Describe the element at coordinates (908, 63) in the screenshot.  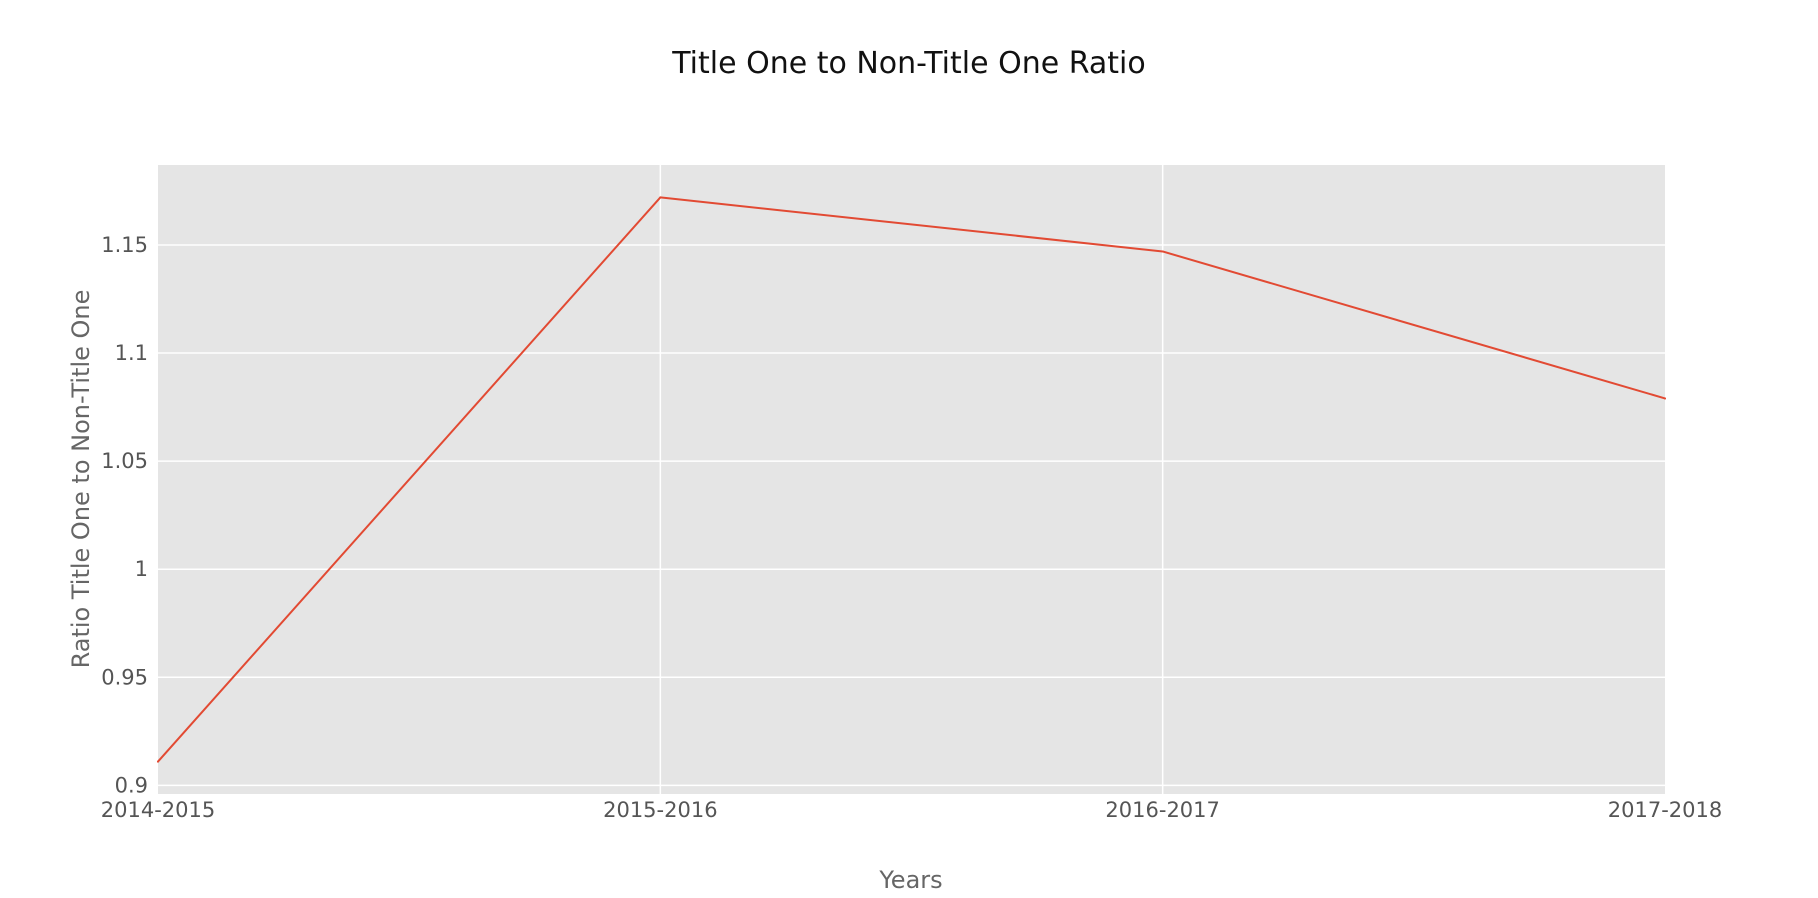
I see `chart-title: Title One to Non-Title One Ratio` at that location.